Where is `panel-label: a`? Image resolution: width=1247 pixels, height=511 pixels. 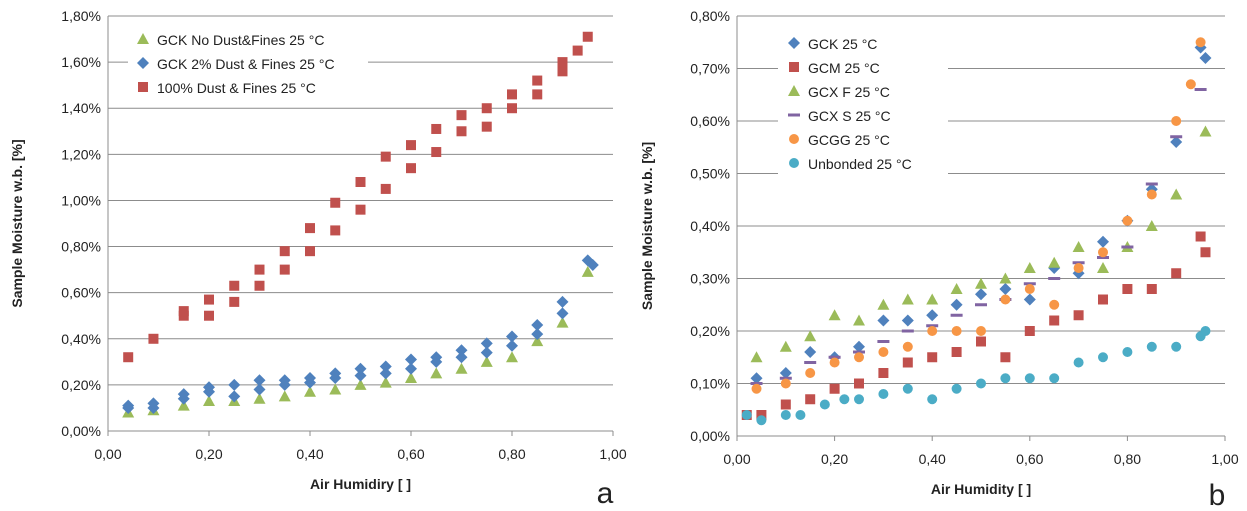
panel-label: a is located at coordinates (605, 493).